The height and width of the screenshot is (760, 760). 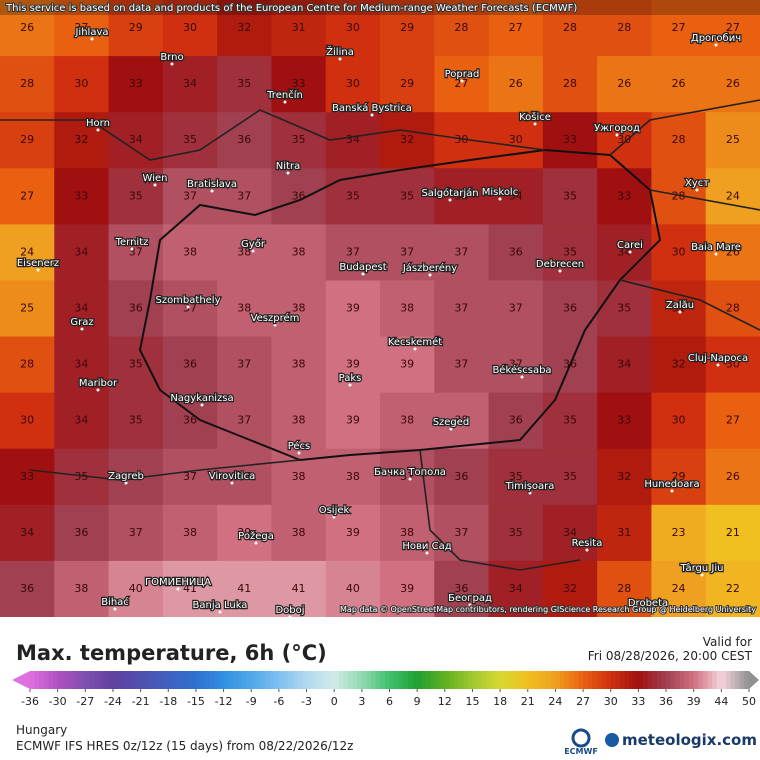 What do you see at coordinates (679, 364) in the screenshot?
I see `temperature-value: 32` at bounding box center [679, 364].